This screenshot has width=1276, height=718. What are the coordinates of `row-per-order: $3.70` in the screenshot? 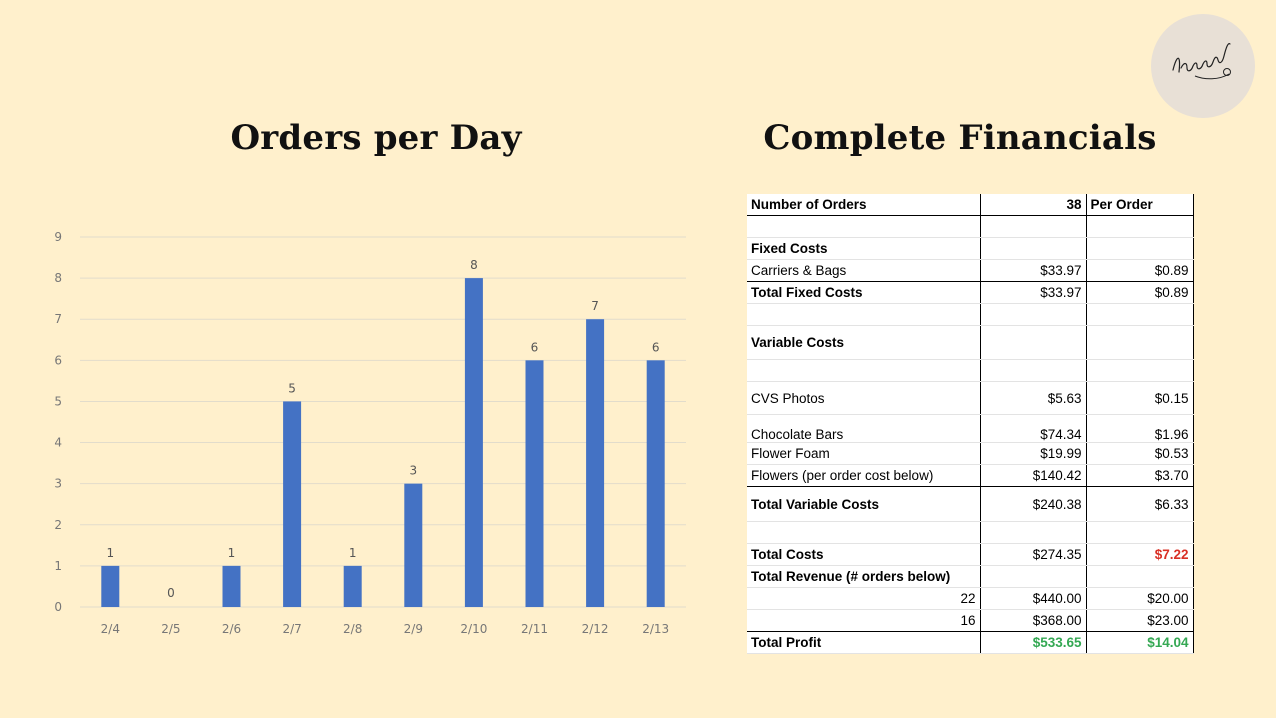 It's located at (1140, 475).